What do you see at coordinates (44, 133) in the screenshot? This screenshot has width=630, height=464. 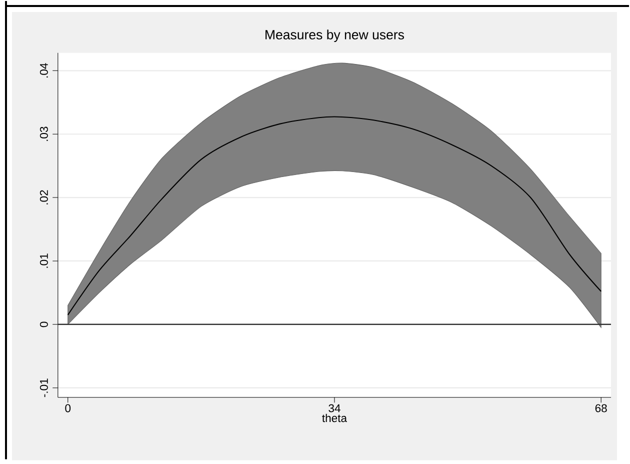 I see `y-tick-label: .03` at bounding box center [44, 133].